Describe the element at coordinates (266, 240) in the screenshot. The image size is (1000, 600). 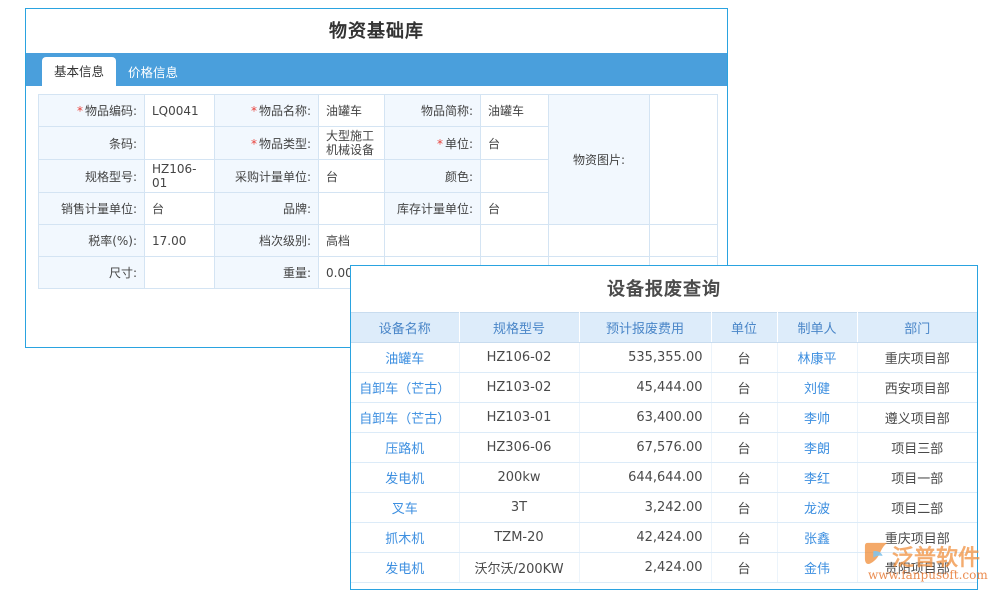
I see `label-grade-level: 档次级别:` at that location.